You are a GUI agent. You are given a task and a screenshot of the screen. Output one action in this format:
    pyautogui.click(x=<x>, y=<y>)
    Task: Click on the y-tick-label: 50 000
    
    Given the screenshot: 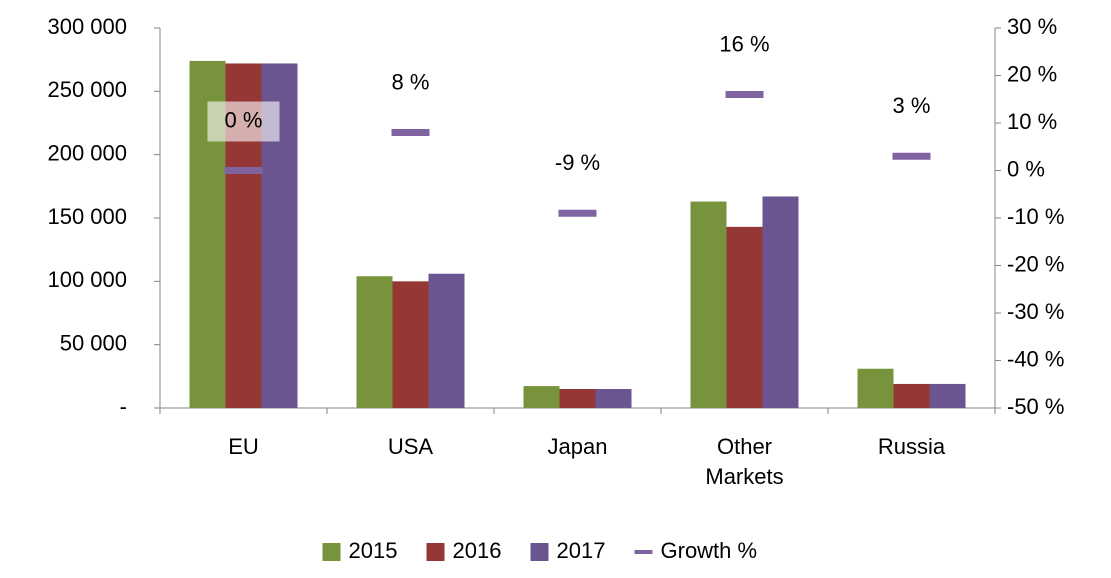 What is the action you would take?
    pyautogui.click(x=93, y=342)
    